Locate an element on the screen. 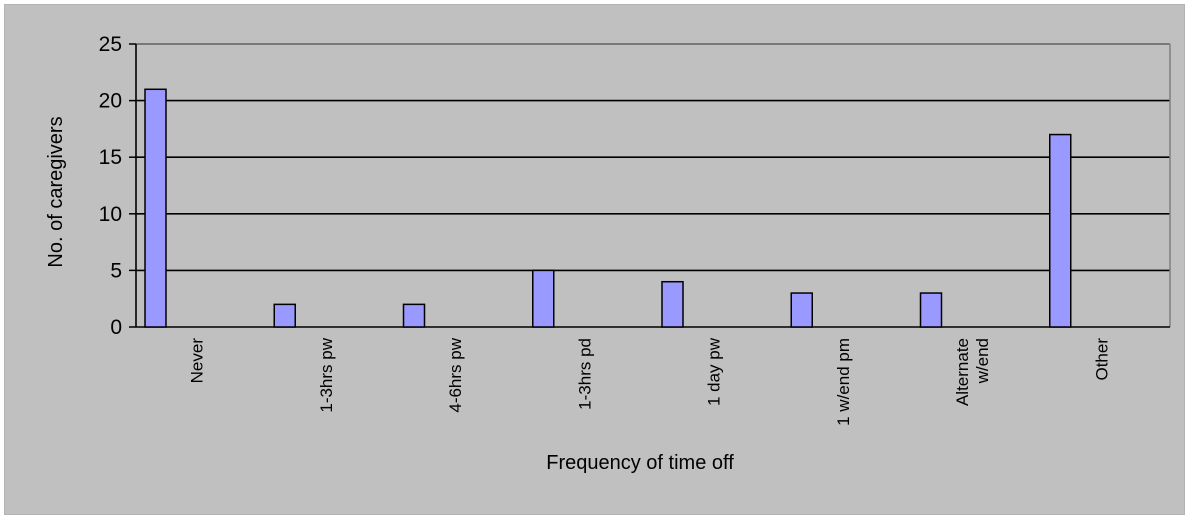 The image size is (1190, 519). y-axis-title: No. of caregivers is located at coordinates (56, 191).